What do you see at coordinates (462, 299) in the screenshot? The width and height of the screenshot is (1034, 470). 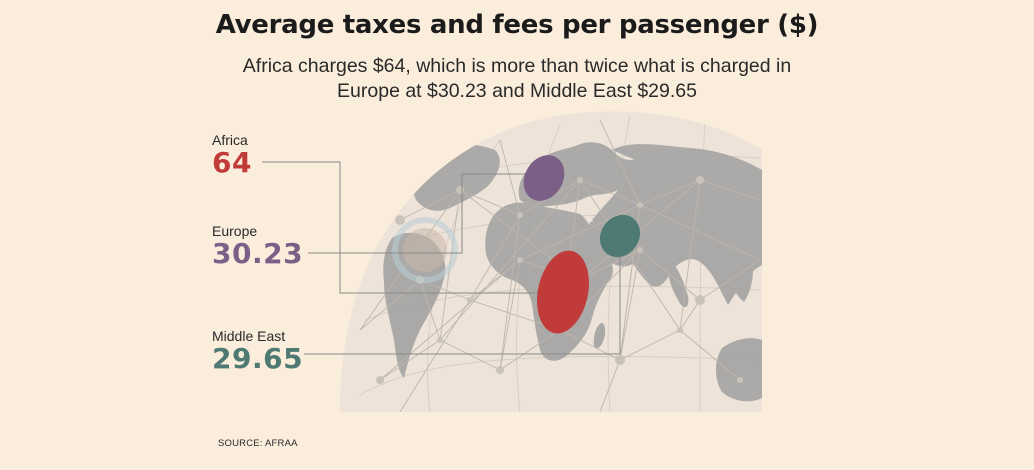 I see `middle-east-connector-line` at bounding box center [462, 299].